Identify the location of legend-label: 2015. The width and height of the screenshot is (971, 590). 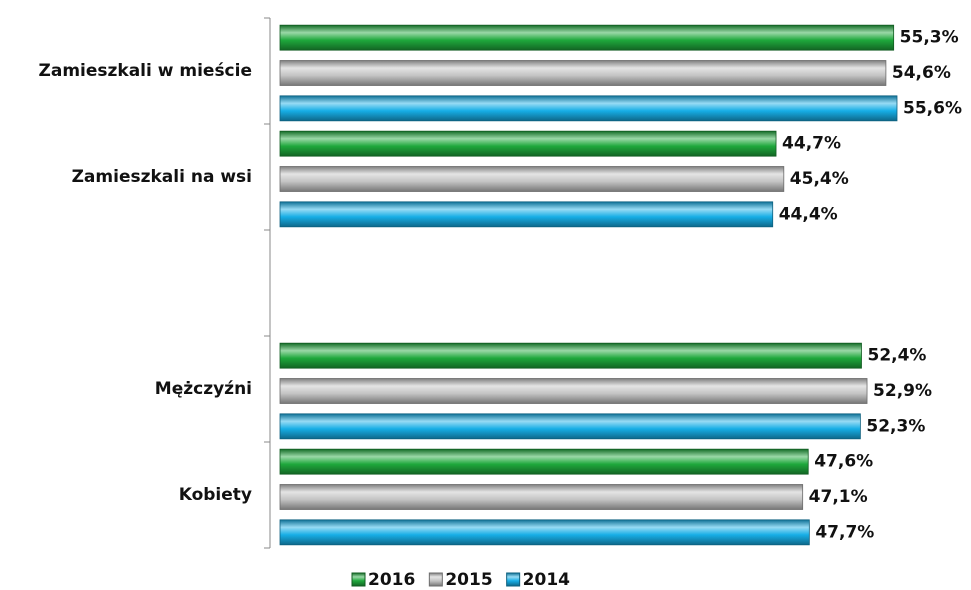
(468, 580).